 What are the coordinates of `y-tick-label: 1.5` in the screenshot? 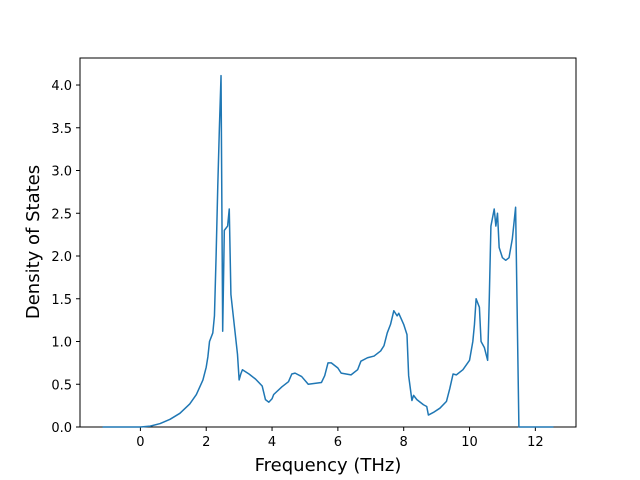 It's located at (61, 300).